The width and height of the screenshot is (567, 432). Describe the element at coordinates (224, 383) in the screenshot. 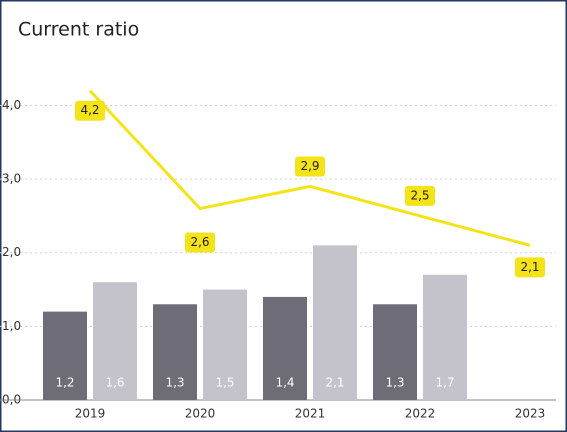

I see `bar-value-label: 1,5` at that location.